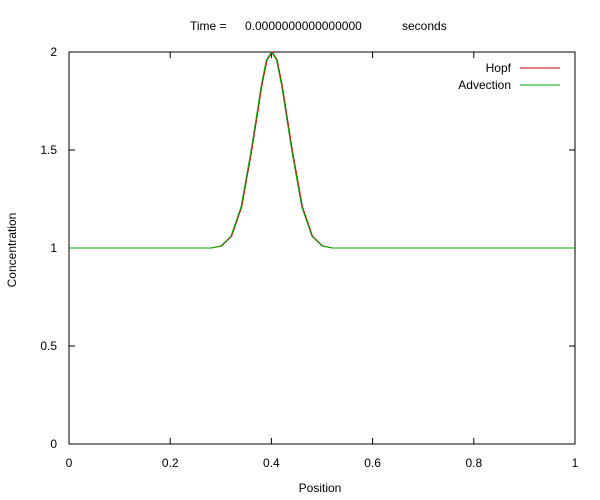  What do you see at coordinates (48, 150) in the screenshot?
I see `y-tick-label: 1.5` at bounding box center [48, 150].